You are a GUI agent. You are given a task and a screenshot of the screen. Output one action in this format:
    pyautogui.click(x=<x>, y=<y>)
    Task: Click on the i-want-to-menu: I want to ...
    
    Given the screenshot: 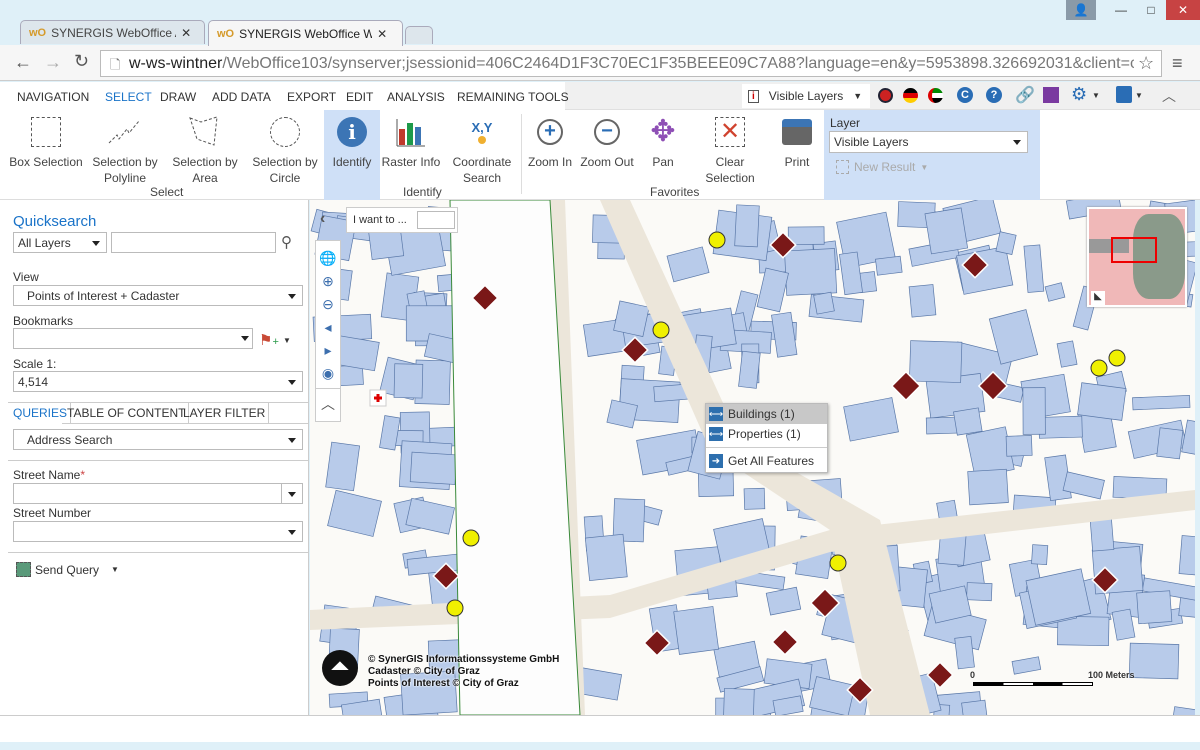 What is the action you would take?
    pyautogui.click(x=402, y=220)
    